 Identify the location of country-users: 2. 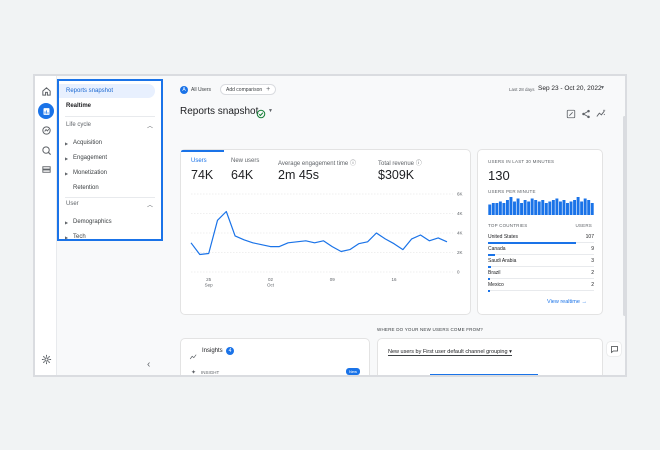
(592, 273).